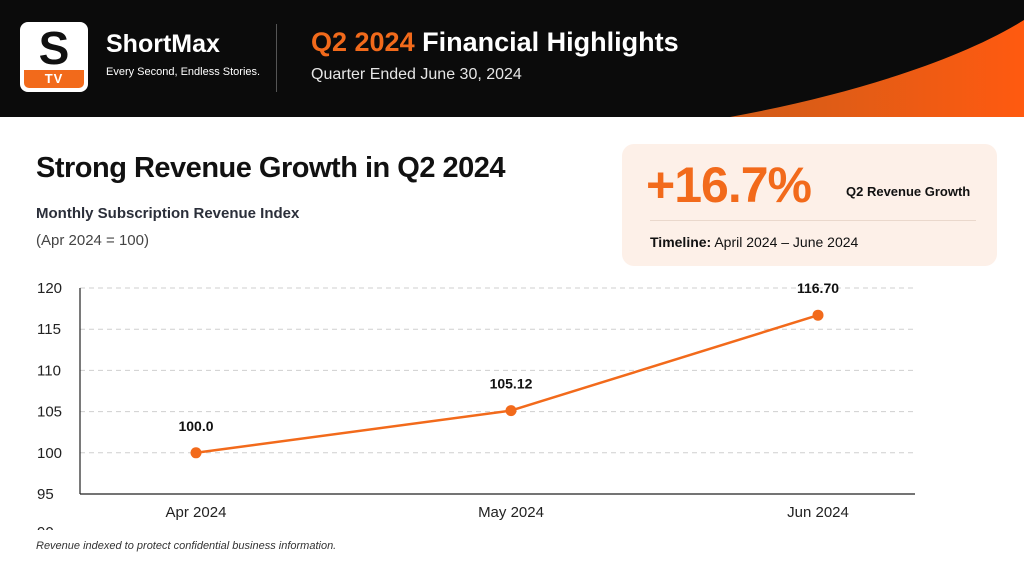 Image resolution: width=1024 pixels, height=561 pixels. Describe the element at coordinates (49, 288) in the screenshot. I see `y-tick-label: 120` at that location.